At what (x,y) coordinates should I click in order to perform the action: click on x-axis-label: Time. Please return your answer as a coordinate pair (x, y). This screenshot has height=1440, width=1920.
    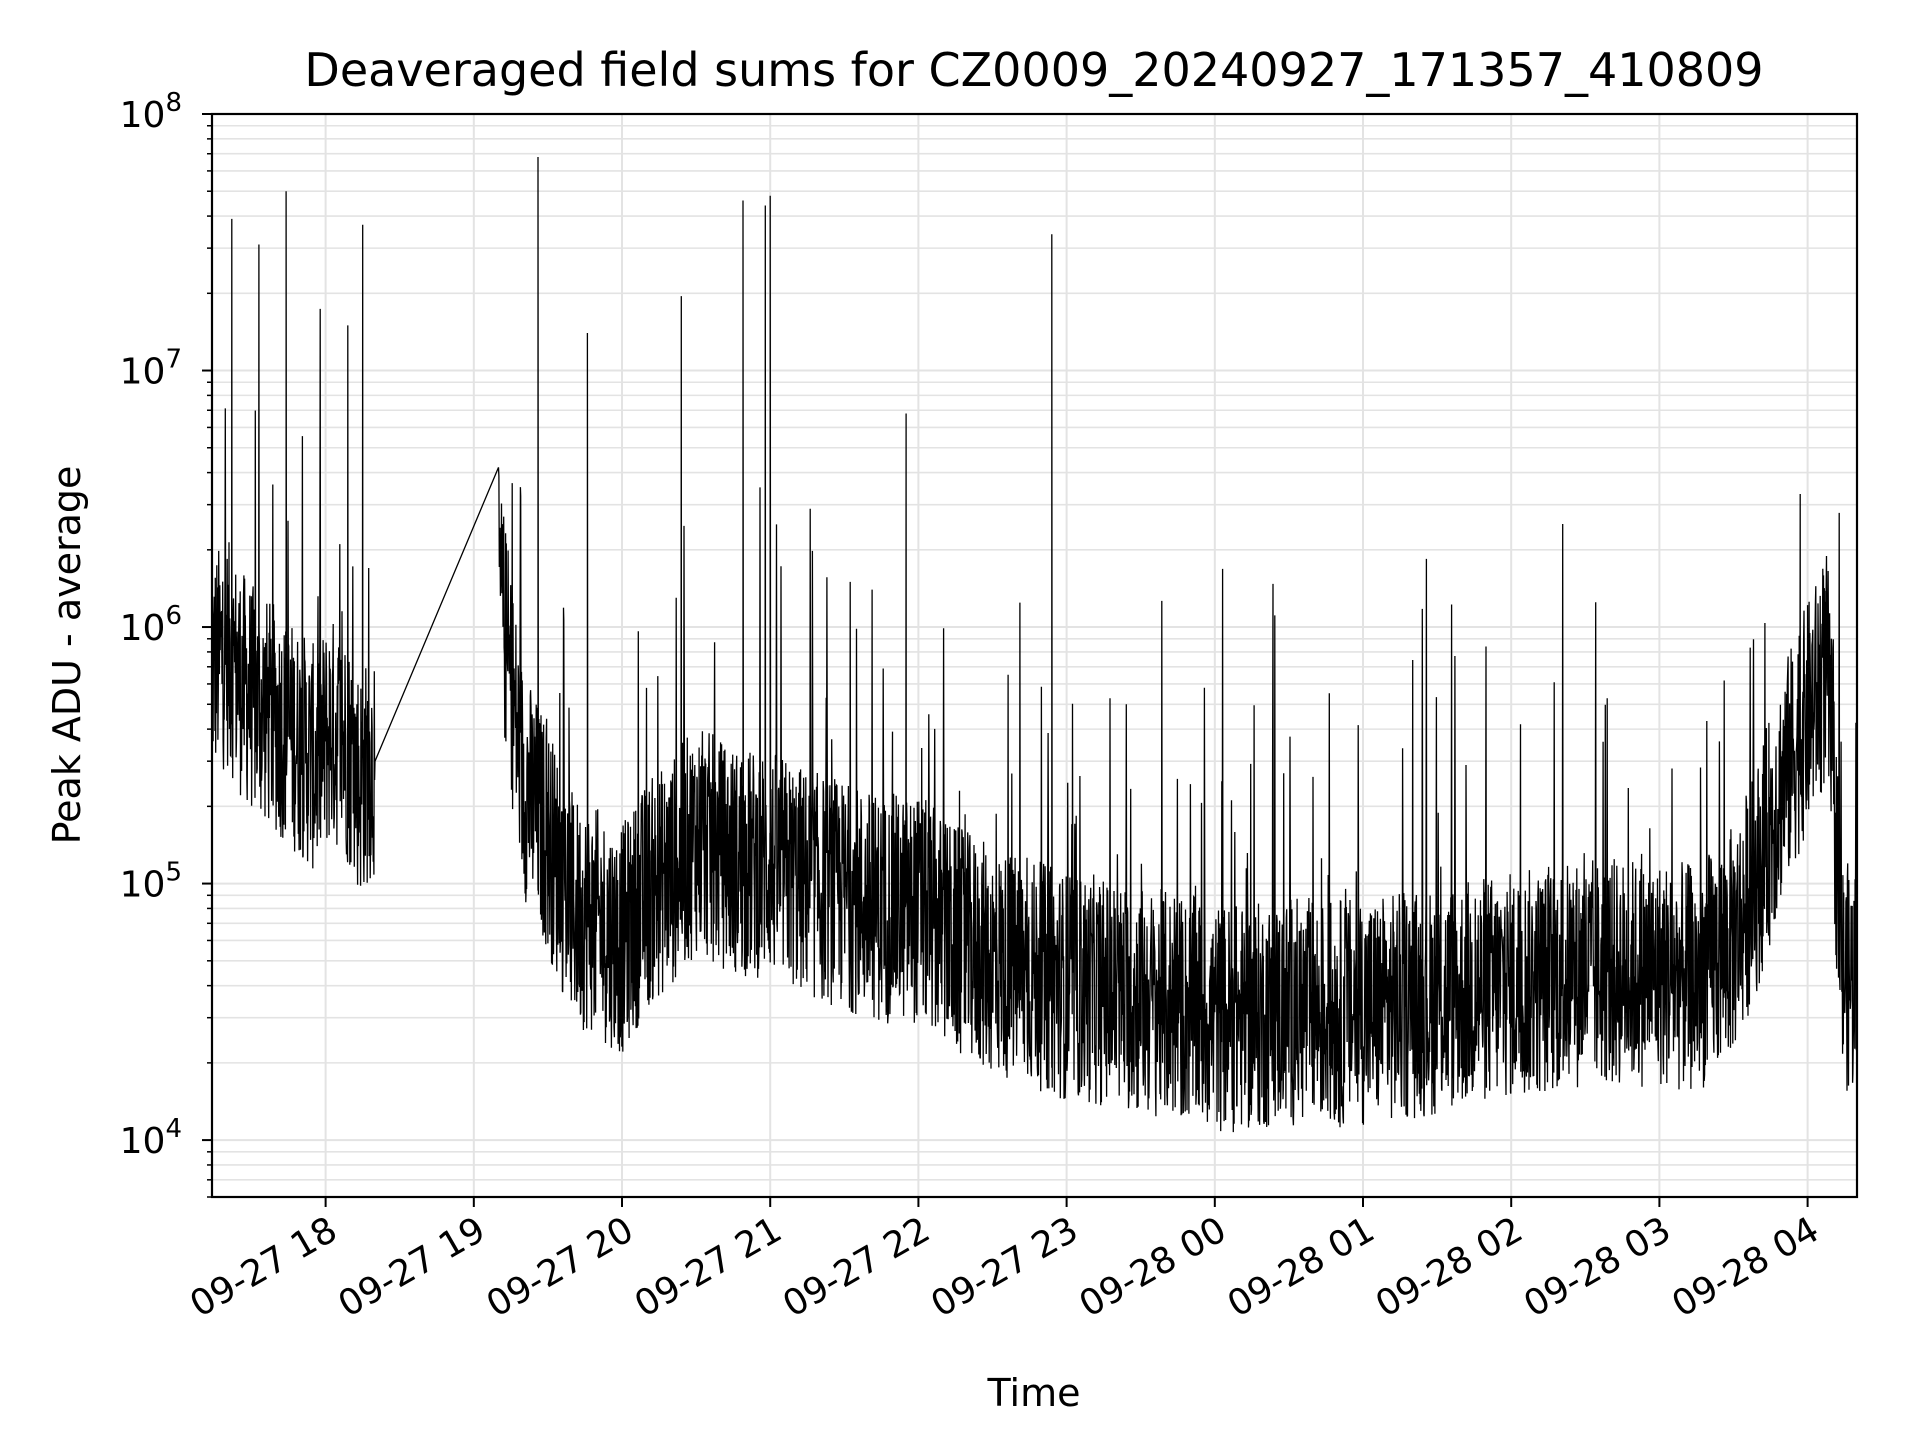
    Looking at the image, I should click on (1034, 1393).